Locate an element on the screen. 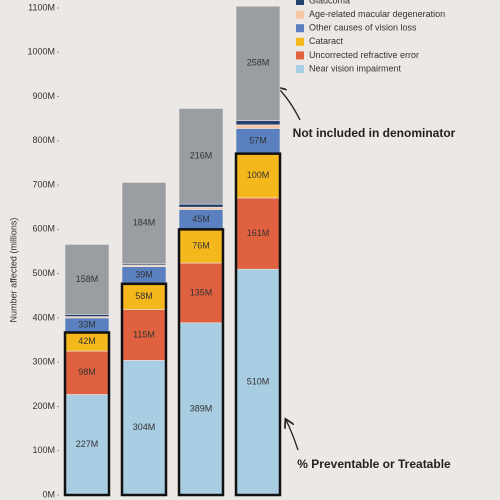 This screenshot has height=500, width=500. value-label: 100M is located at coordinates (258, 175).